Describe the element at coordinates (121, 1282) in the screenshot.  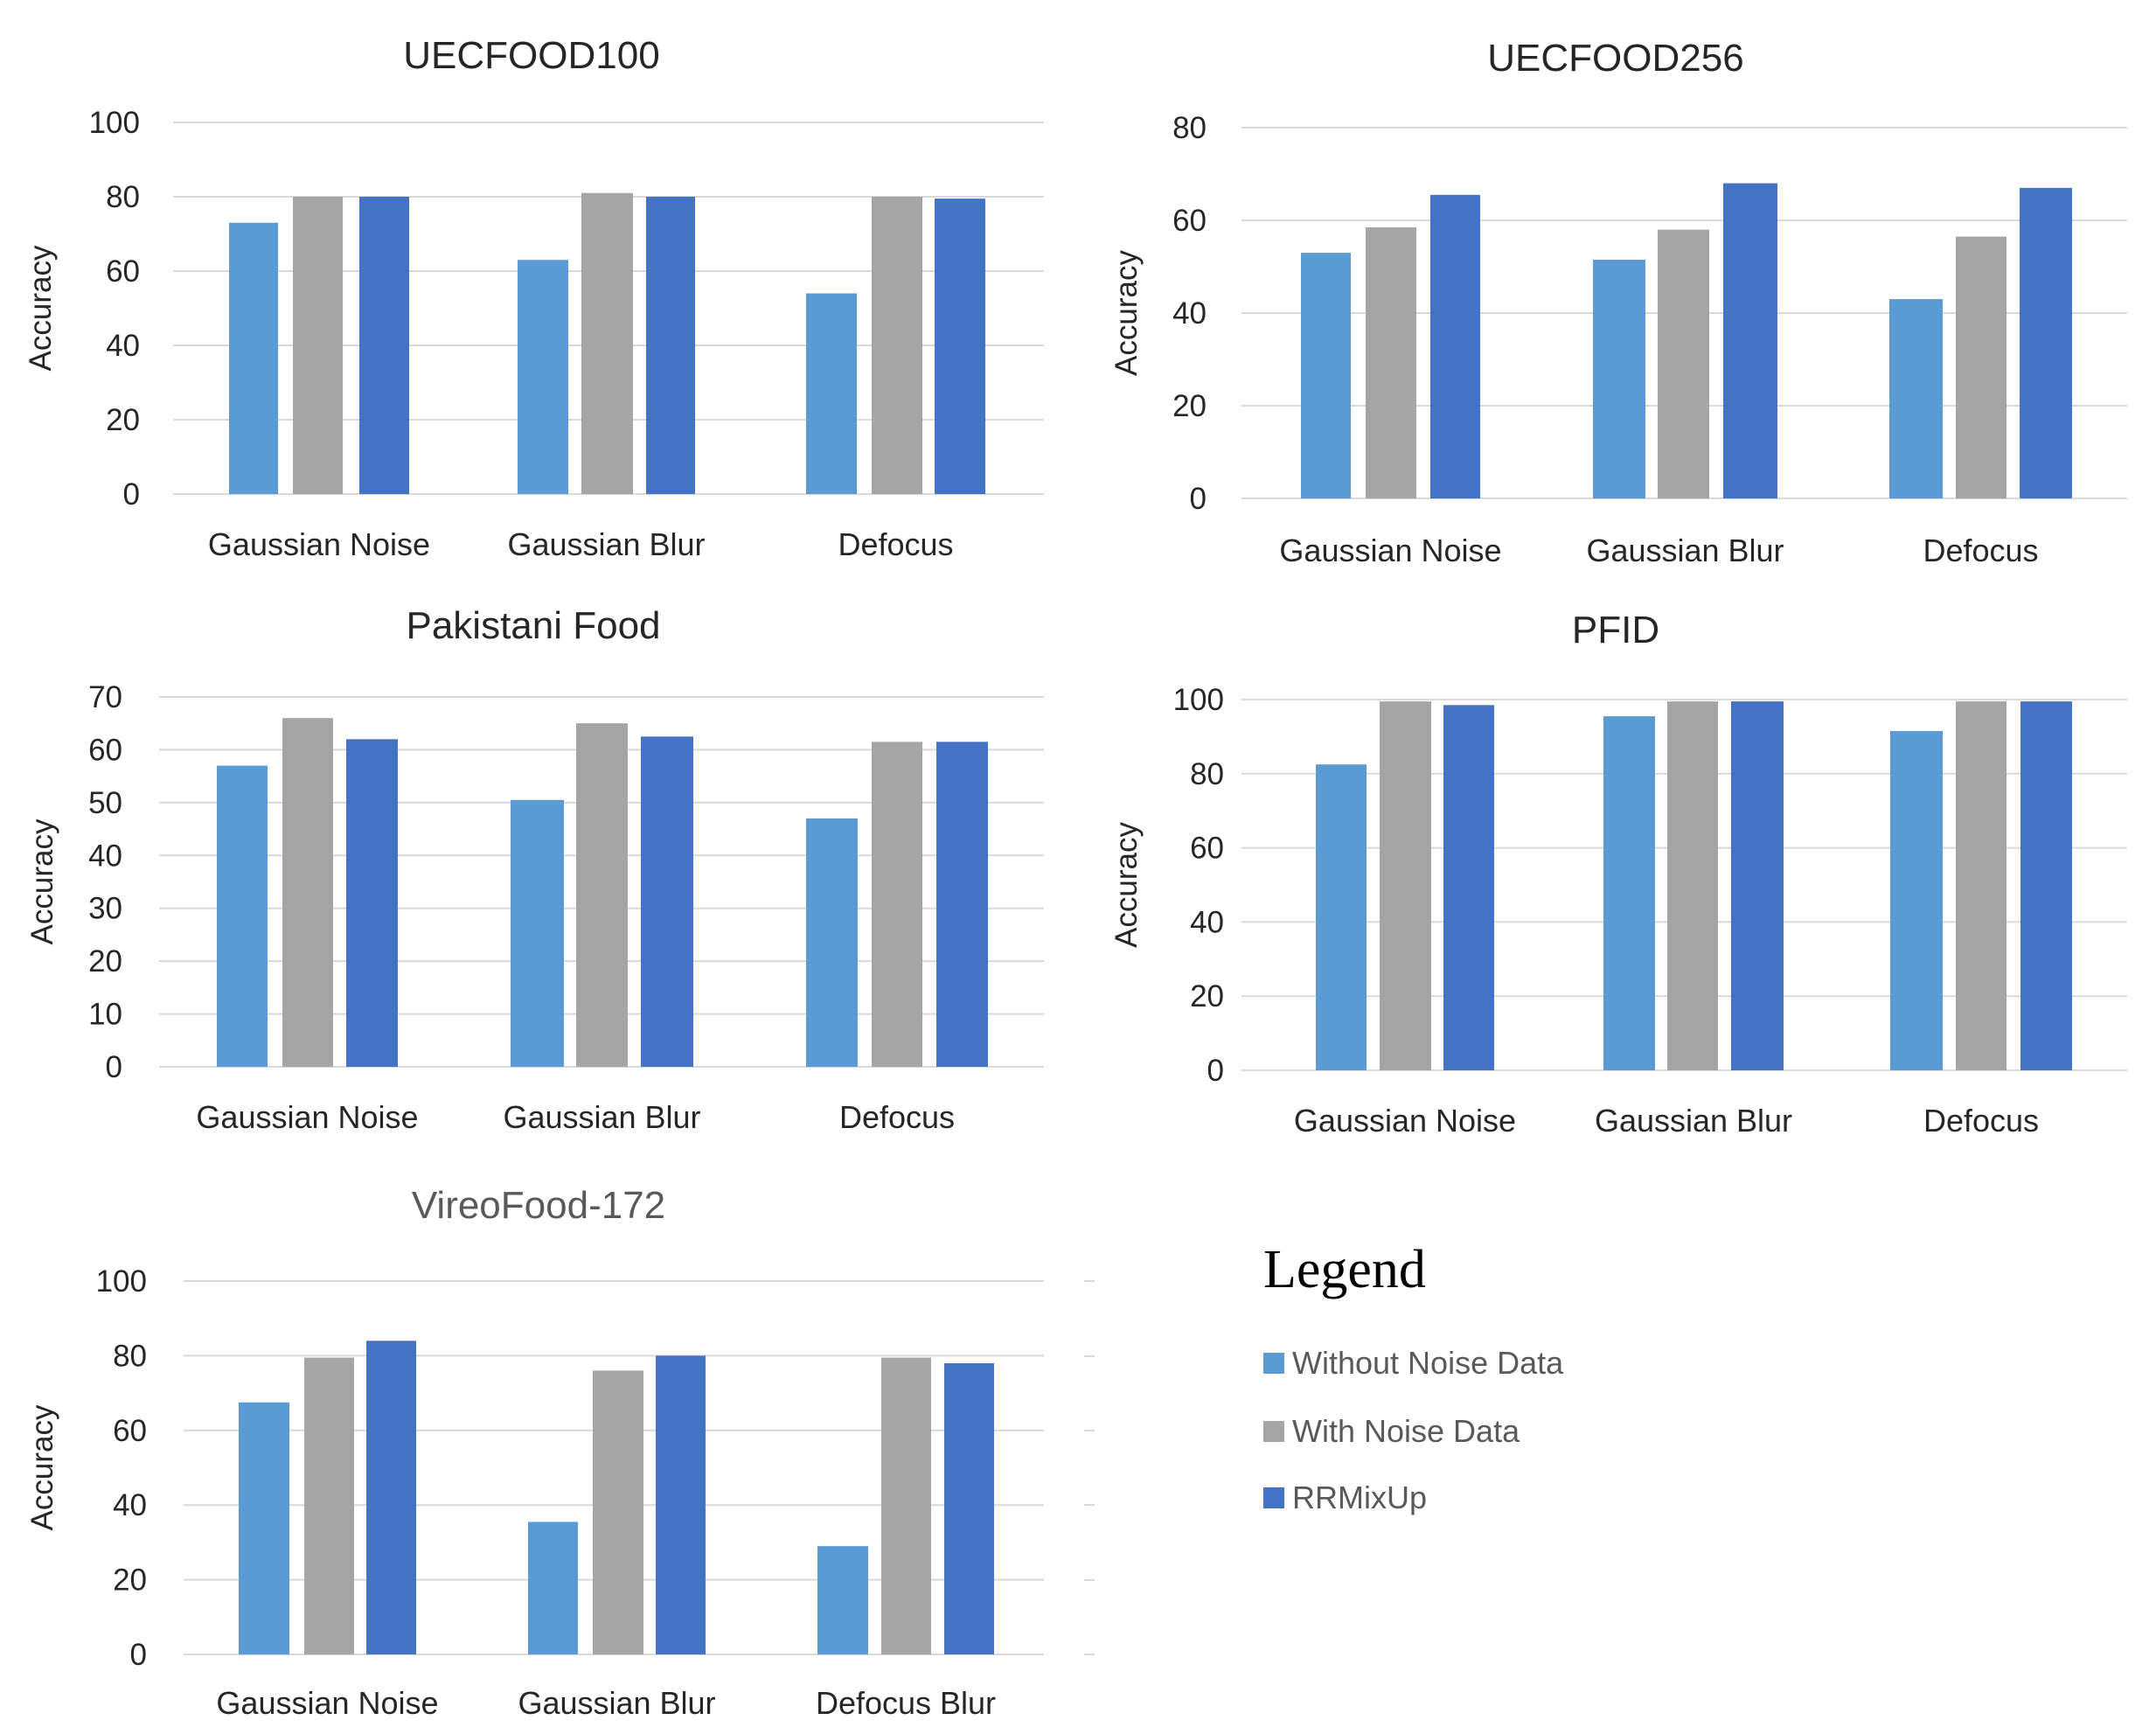
I see `y-tick-label: 100` at that location.